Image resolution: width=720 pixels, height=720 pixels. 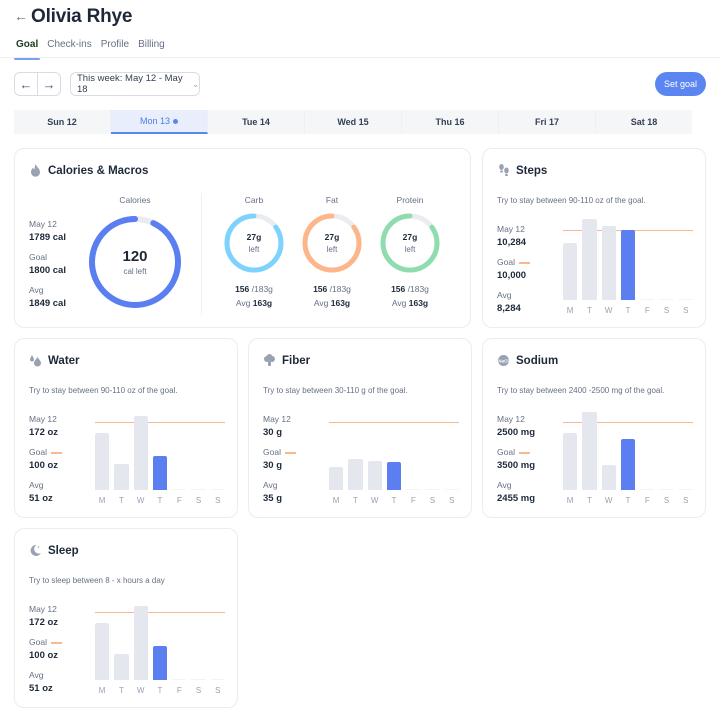 What do you see at coordinates (512, 236) in the screenshot?
I see `stat-date: May 12 10,284` at bounding box center [512, 236].